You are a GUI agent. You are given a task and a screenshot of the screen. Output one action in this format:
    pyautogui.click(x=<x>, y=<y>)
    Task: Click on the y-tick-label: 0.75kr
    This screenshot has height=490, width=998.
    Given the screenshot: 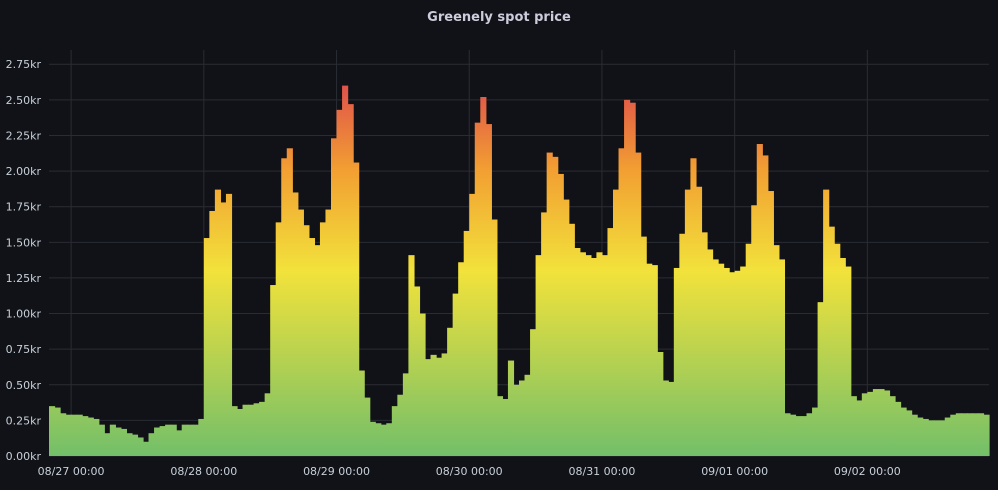 What is the action you would take?
    pyautogui.click(x=24, y=349)
    